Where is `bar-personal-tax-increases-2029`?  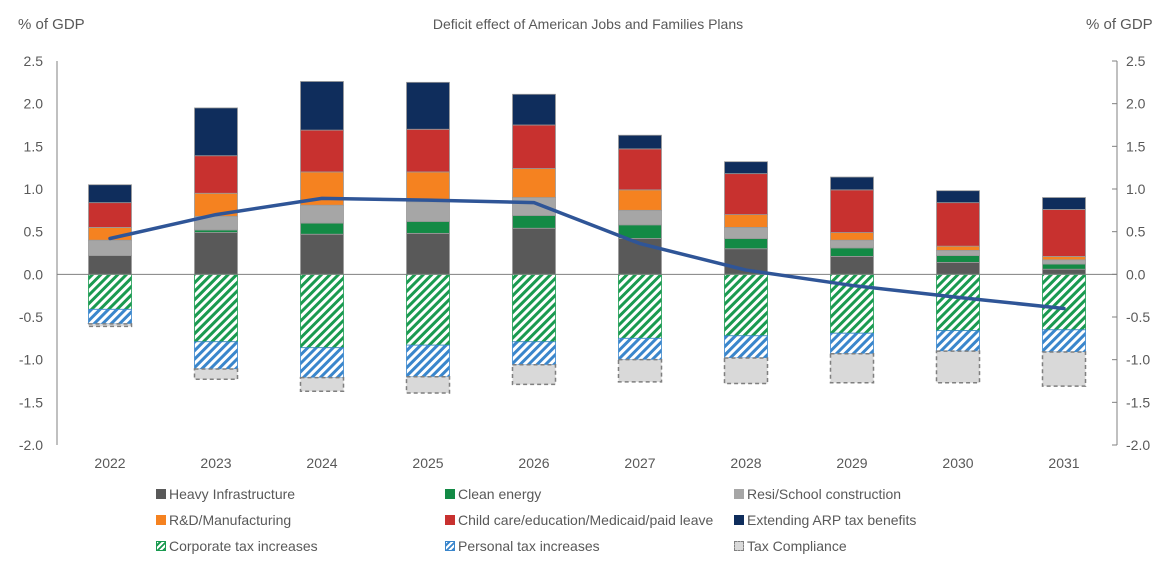
bar-personal-tax-increases-2029 is located at coordinates (852, 343).